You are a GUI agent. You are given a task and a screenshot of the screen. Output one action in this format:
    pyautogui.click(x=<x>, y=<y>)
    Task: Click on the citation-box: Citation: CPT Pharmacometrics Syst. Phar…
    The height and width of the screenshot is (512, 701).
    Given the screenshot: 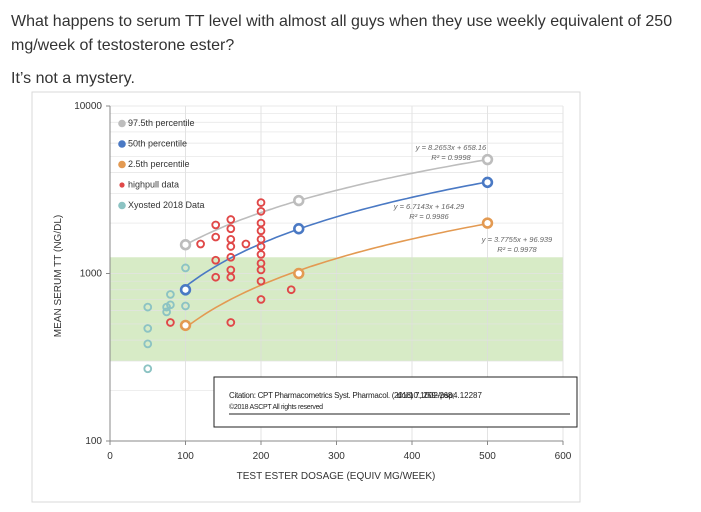 What is the action you would take?
    pyautogui.click(x=395, y=402)
    